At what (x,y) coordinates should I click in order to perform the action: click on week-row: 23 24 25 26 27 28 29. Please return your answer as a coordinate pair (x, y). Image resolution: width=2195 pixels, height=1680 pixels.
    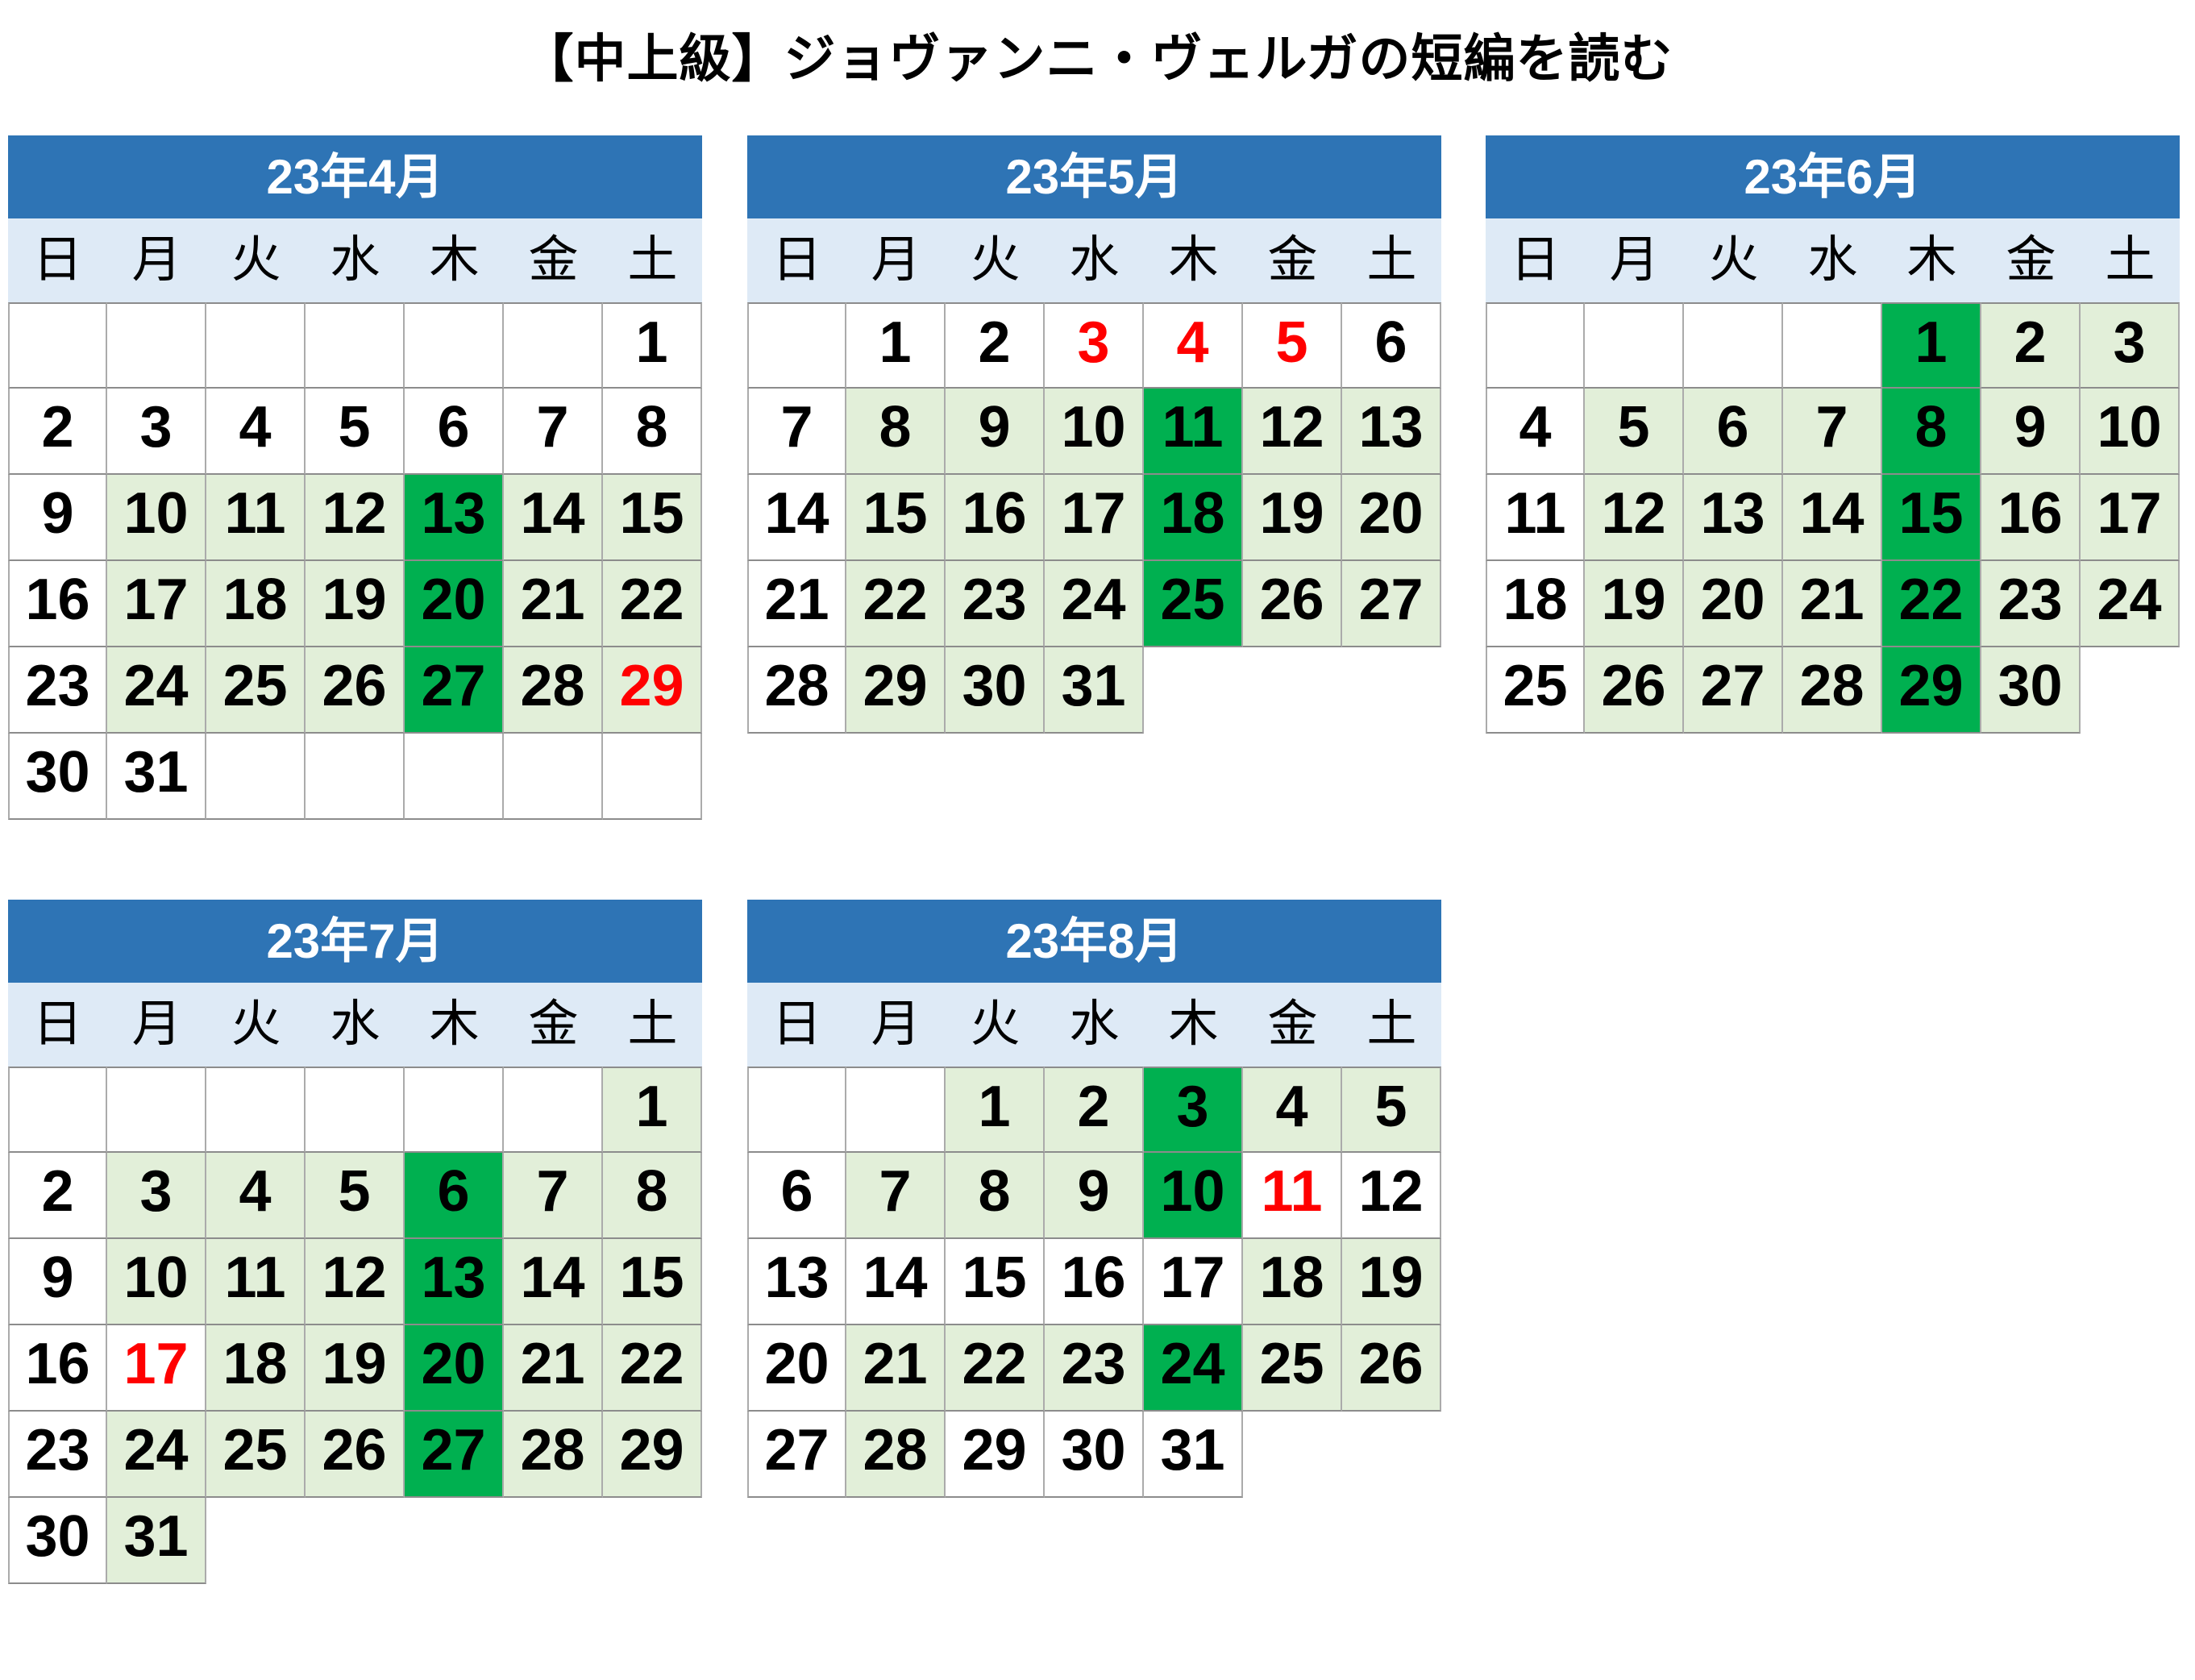
    Looking at the image, I should click on (355, 690).